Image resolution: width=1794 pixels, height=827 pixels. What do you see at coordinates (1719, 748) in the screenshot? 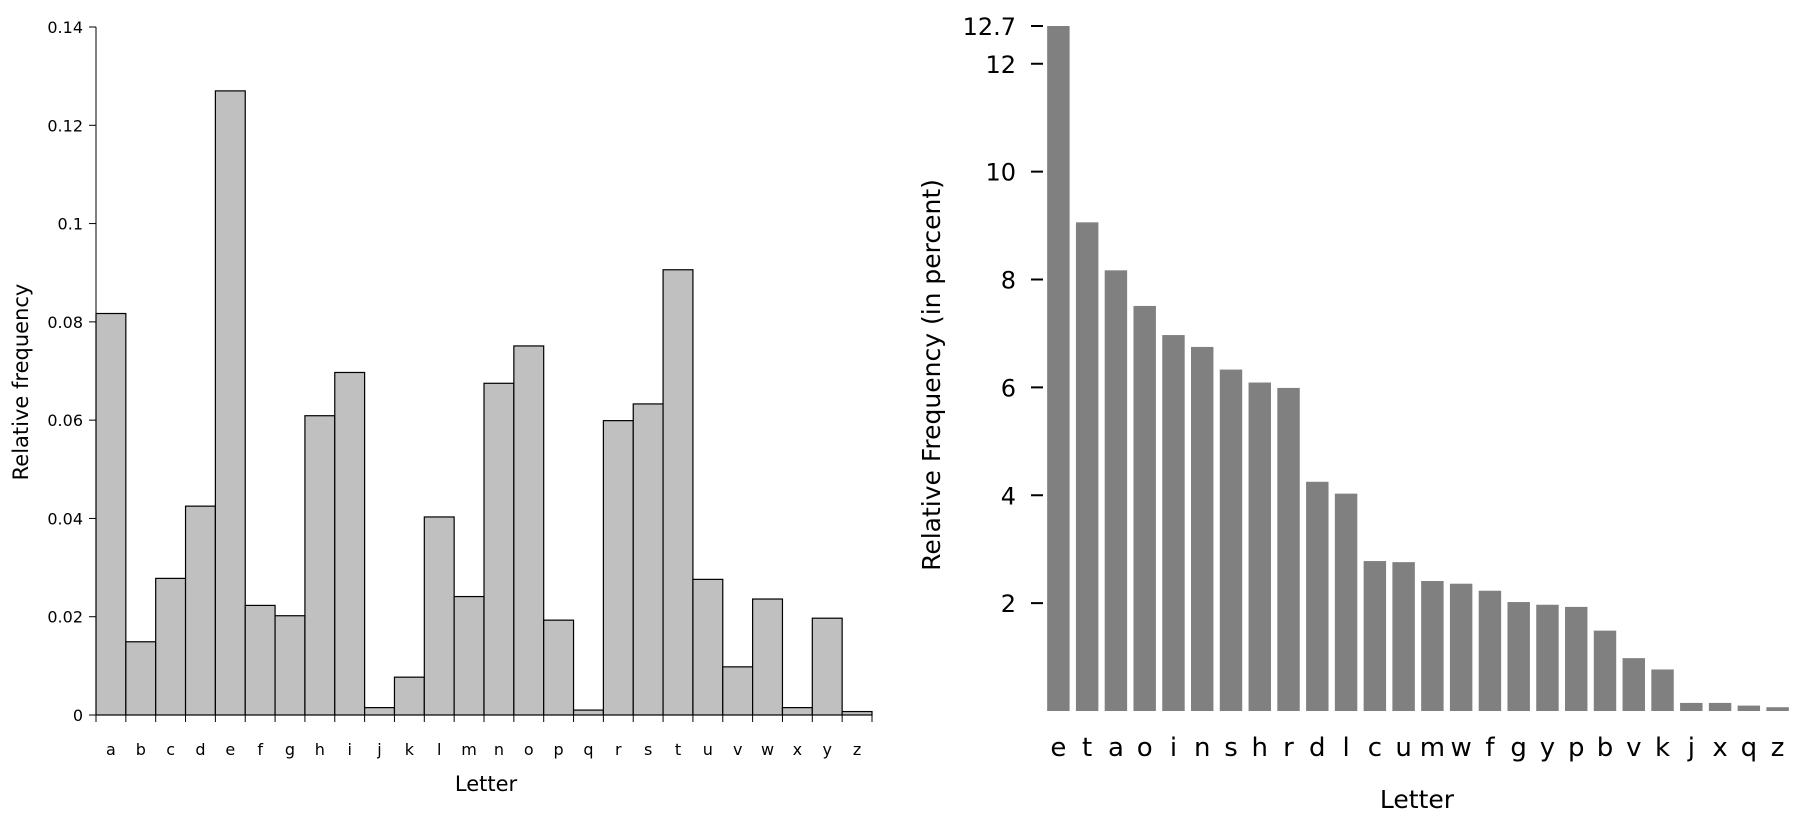
I see `chart2-xtick-label: x` at bounding box center [1719, 748].